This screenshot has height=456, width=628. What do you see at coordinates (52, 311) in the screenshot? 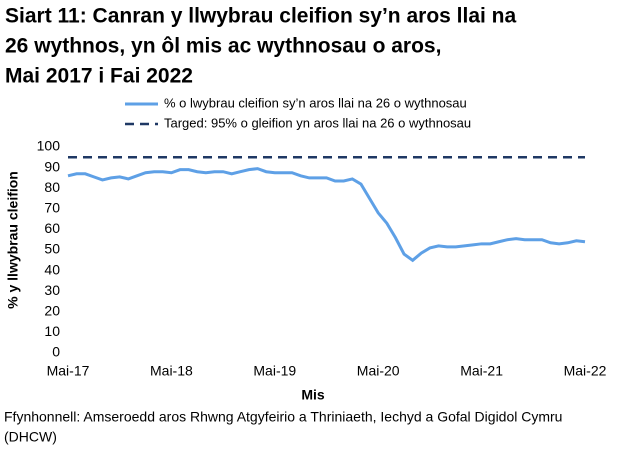
I see `y-tick-label: 20` at bounding box center [52, 311].